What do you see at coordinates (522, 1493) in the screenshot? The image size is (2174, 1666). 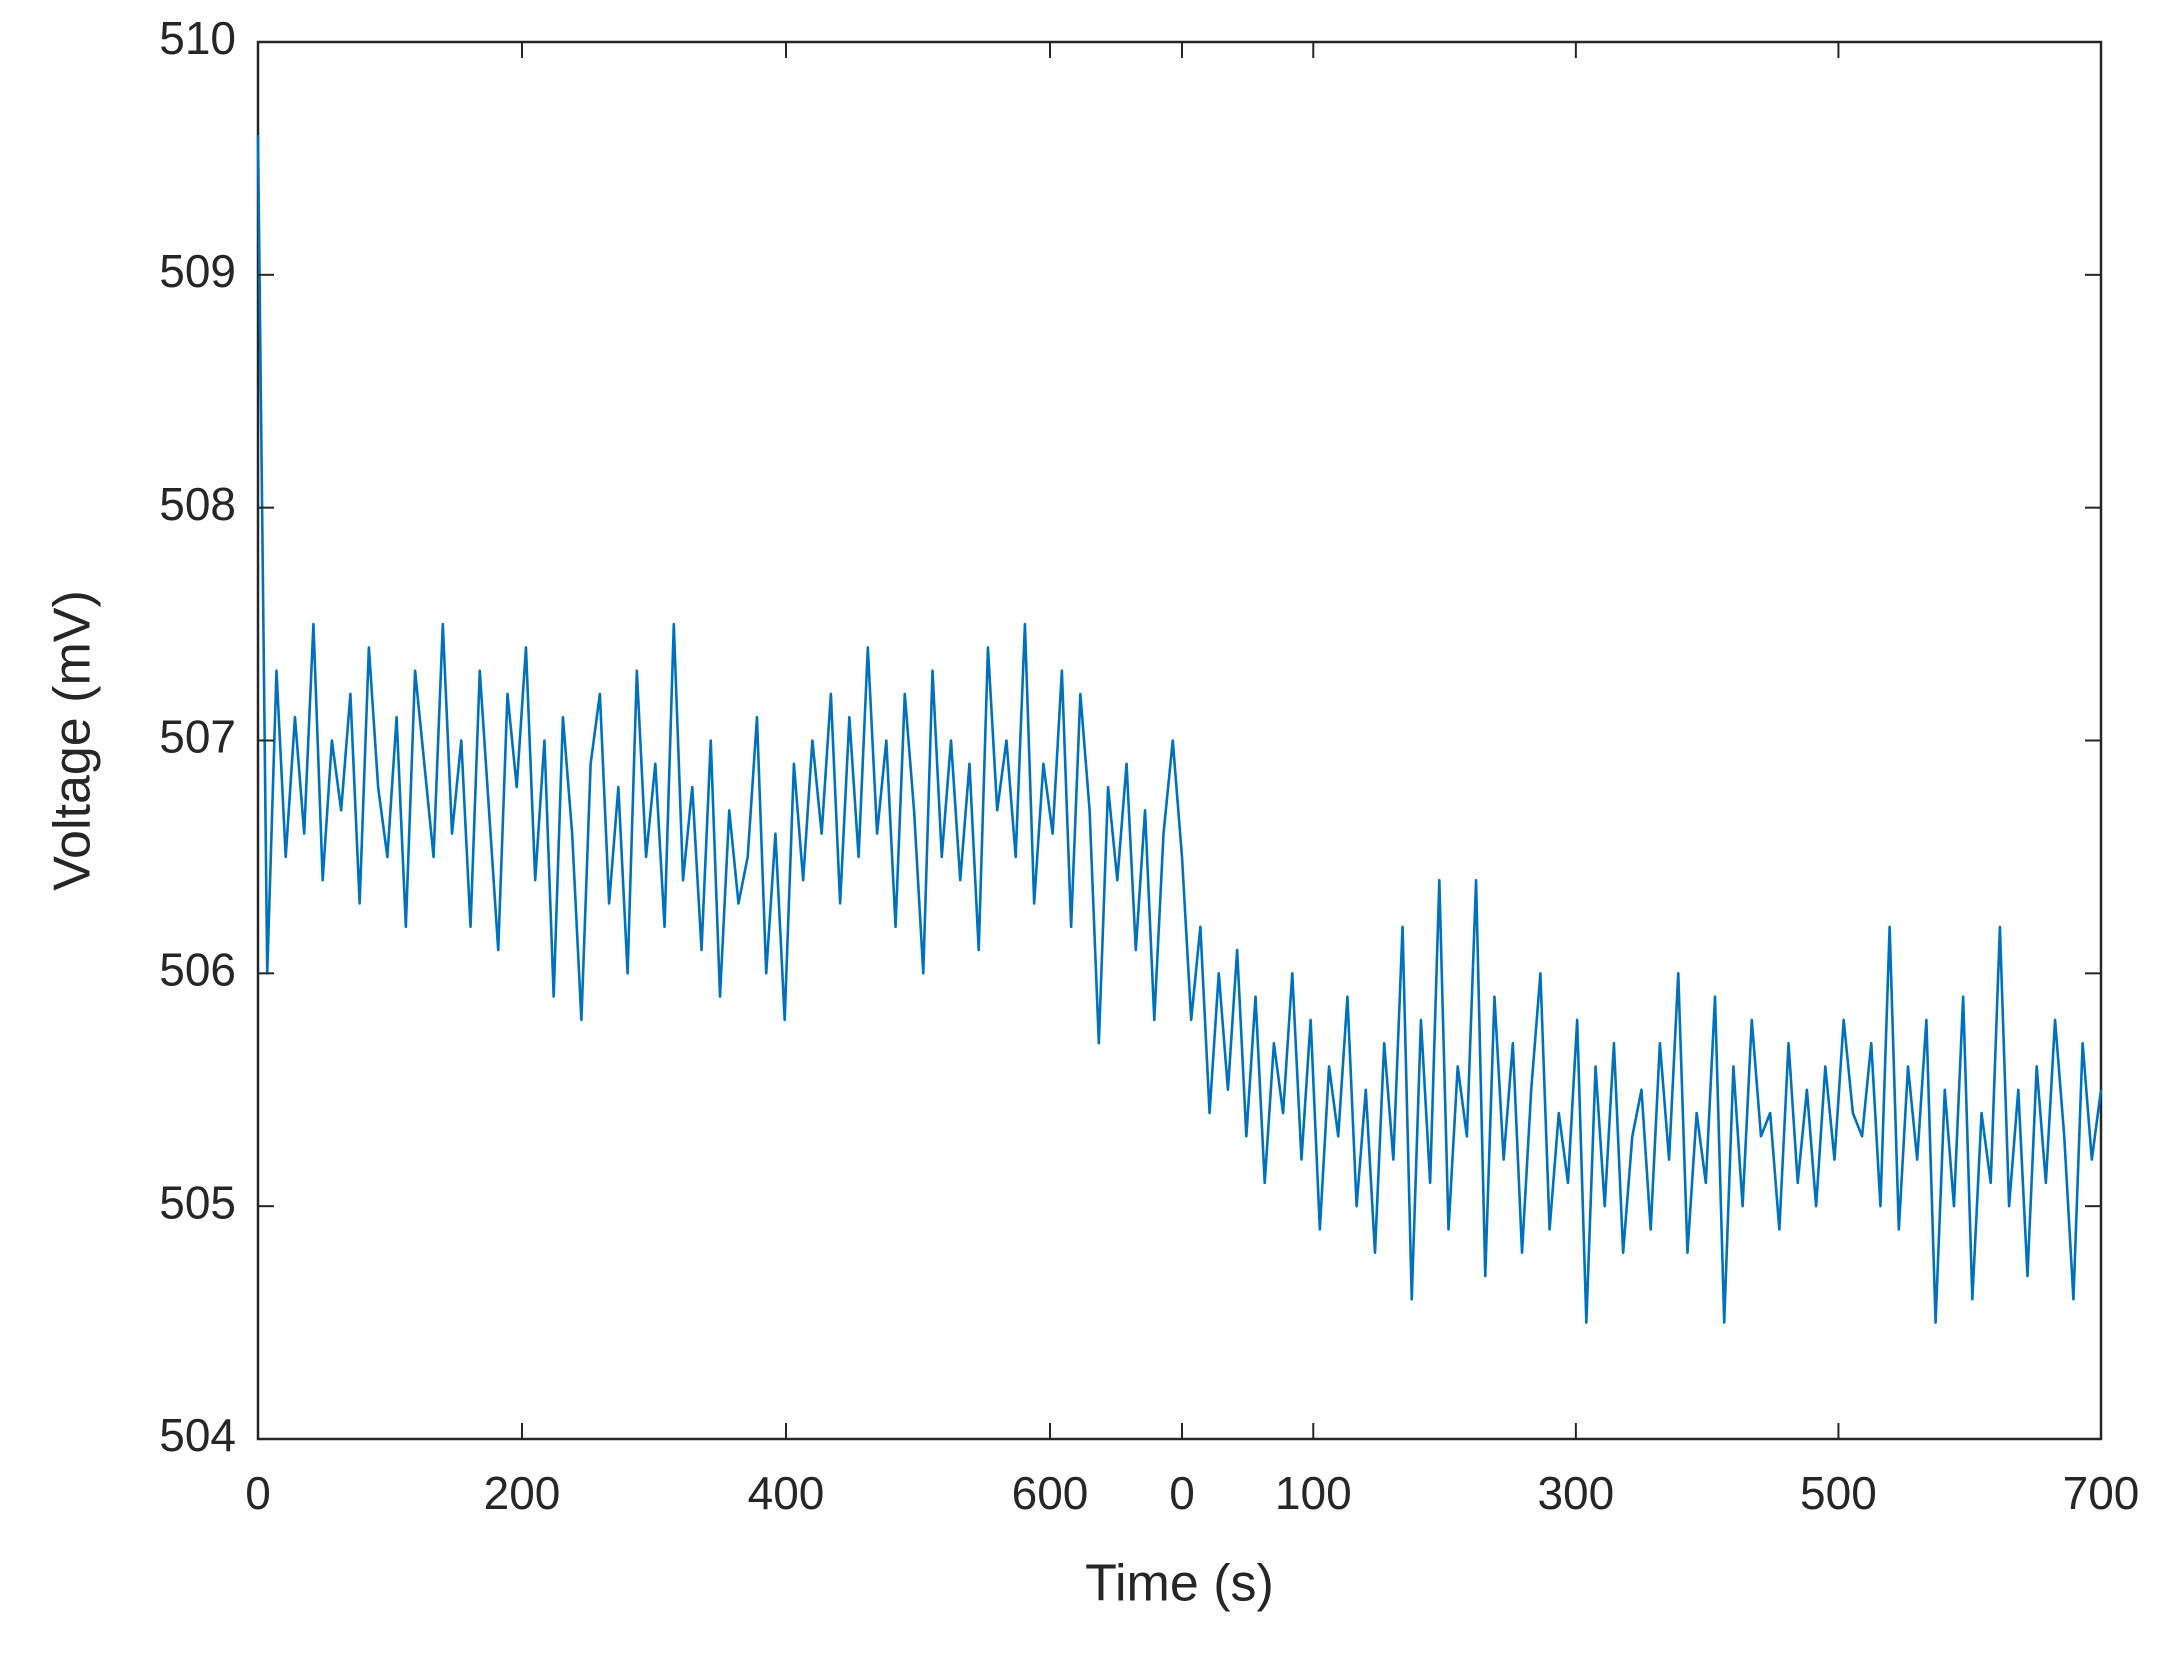 I see `x-tick-label: 200` at bounding box center [522, 1493].